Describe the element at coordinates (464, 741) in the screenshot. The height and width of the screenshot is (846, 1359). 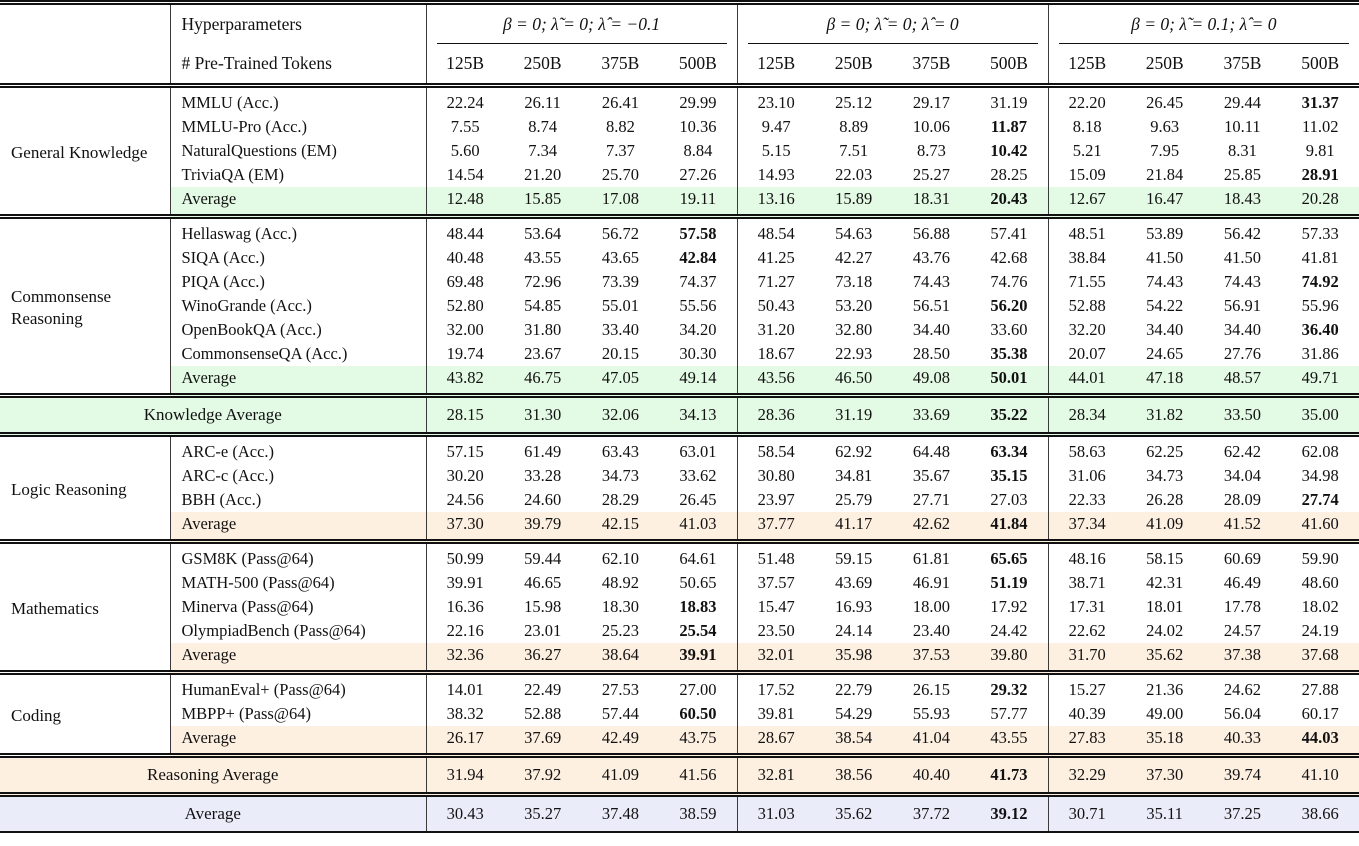
I see `value-cell: 26.17` at that location.